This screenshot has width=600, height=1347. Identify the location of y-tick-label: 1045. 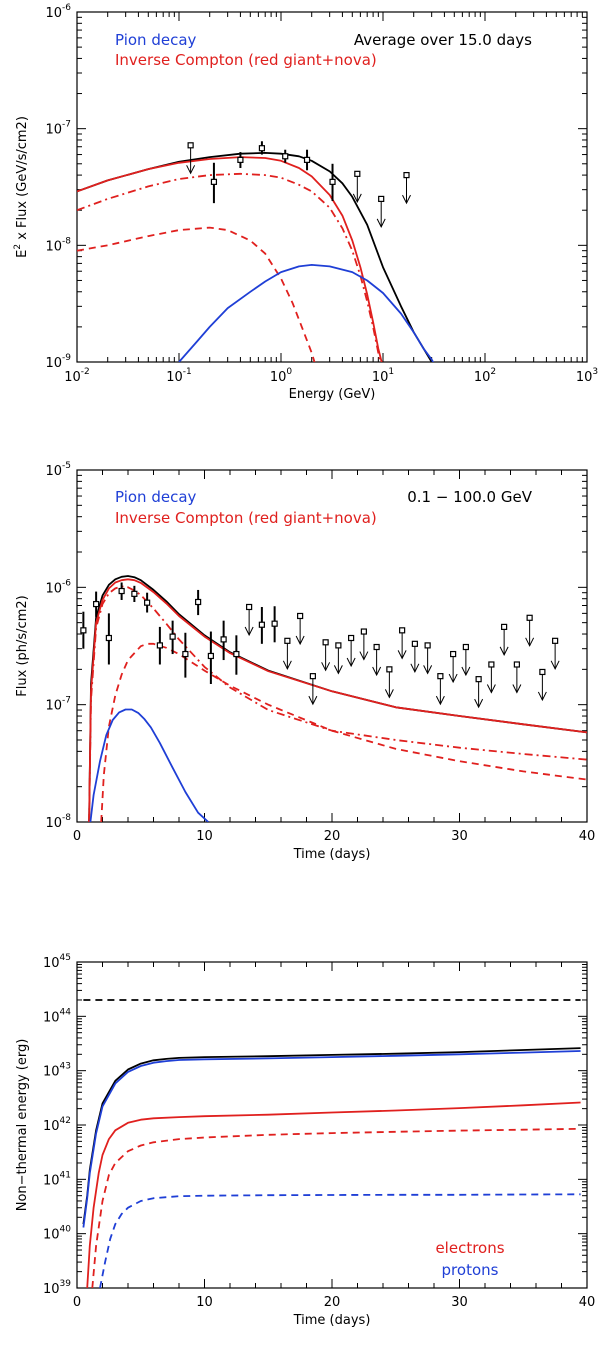
(57, 962).